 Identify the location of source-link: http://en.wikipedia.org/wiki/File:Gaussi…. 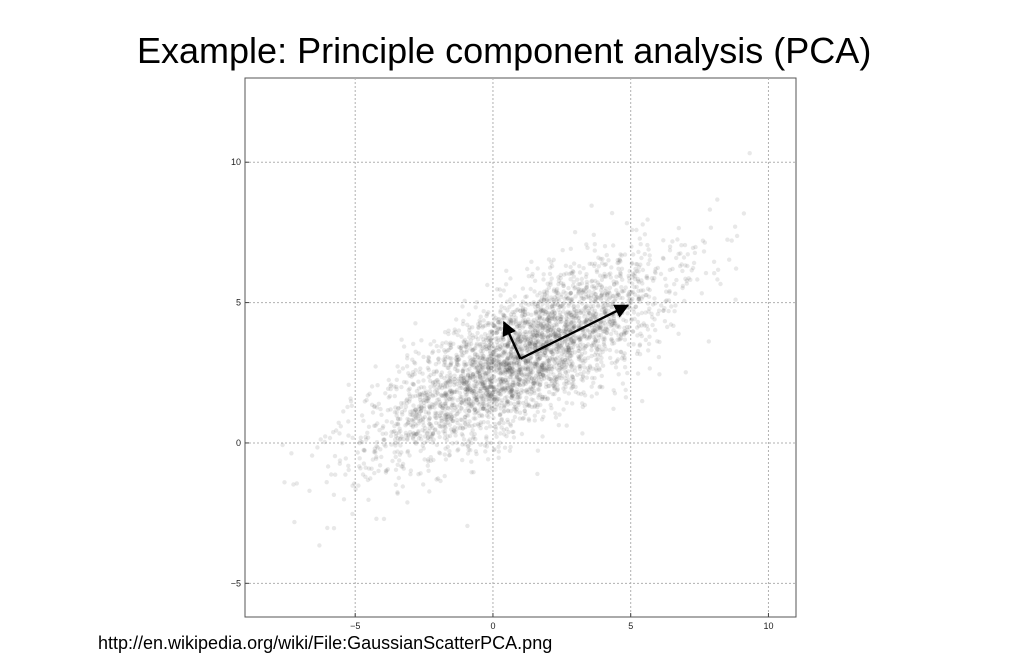
(325, 643).